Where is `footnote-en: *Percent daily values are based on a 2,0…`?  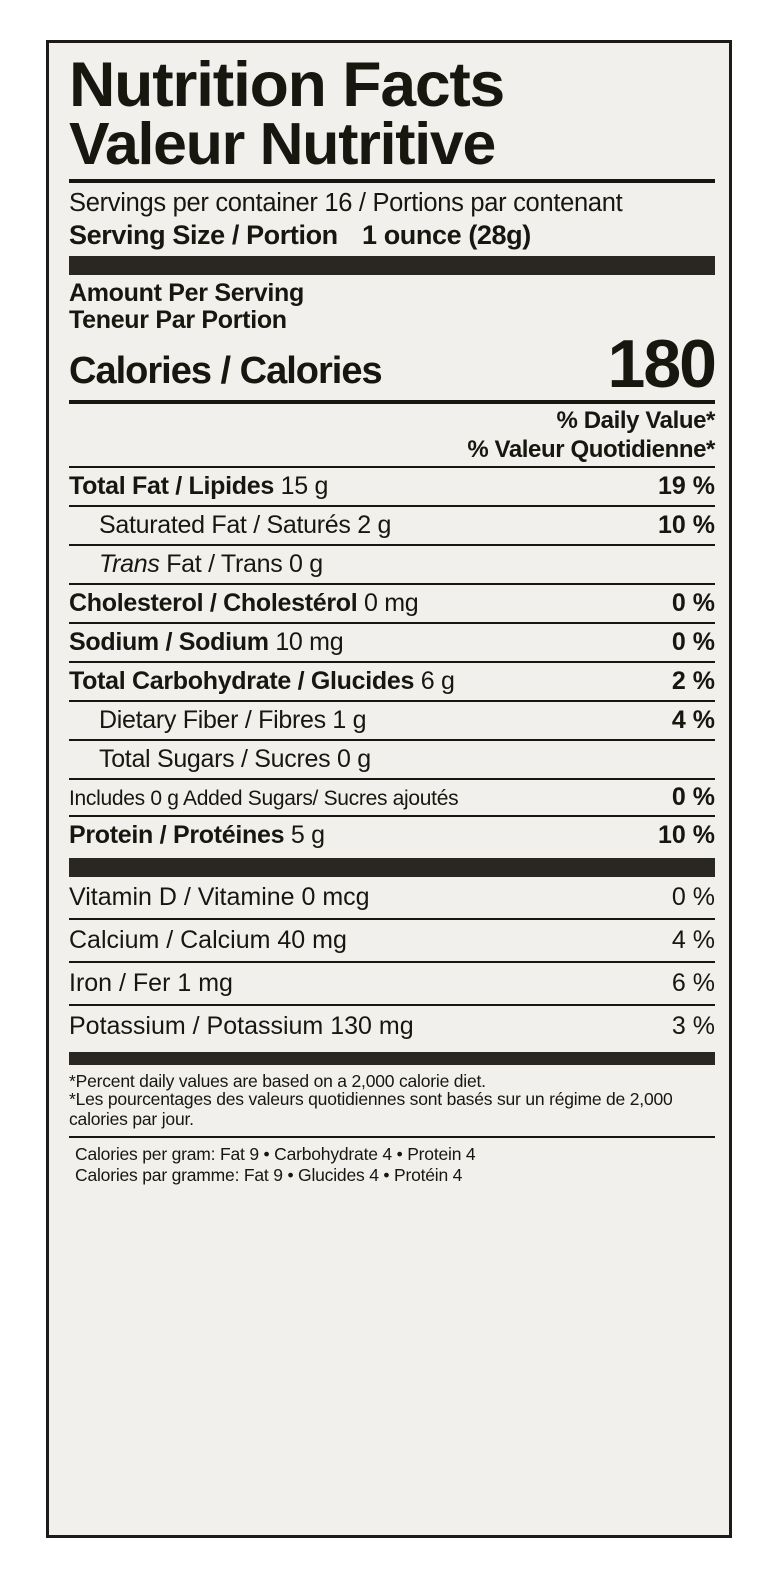
footnote-en: *Percent daily values are based on a 2,0… is located at coordinates (277, 1080).